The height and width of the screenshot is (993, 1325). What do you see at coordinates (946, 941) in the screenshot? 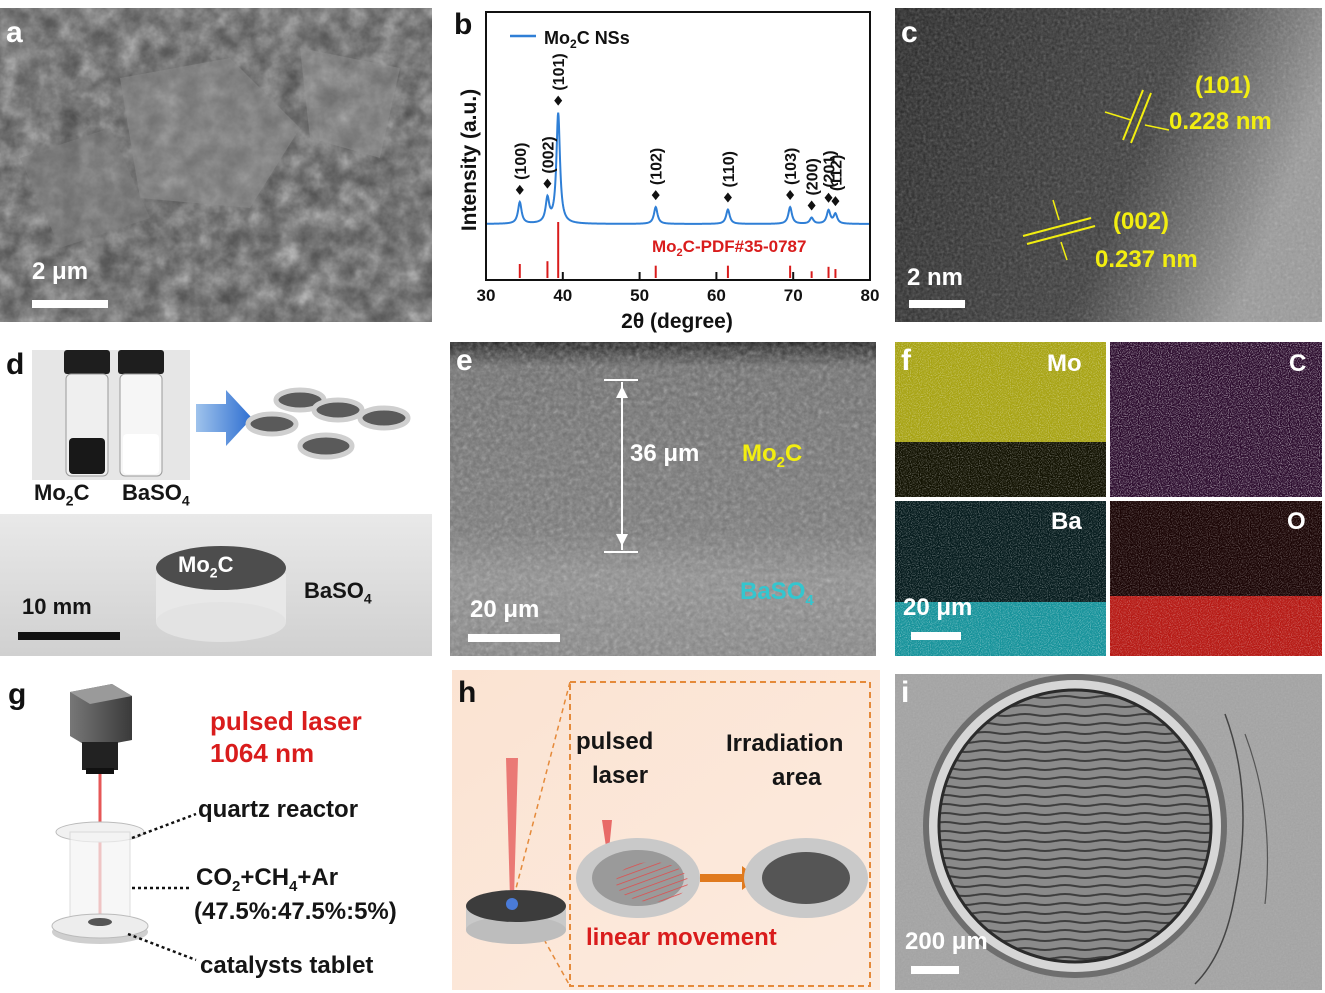
I see `scale-bar-label-i: 200 μm` at bounding box center [946, 941].